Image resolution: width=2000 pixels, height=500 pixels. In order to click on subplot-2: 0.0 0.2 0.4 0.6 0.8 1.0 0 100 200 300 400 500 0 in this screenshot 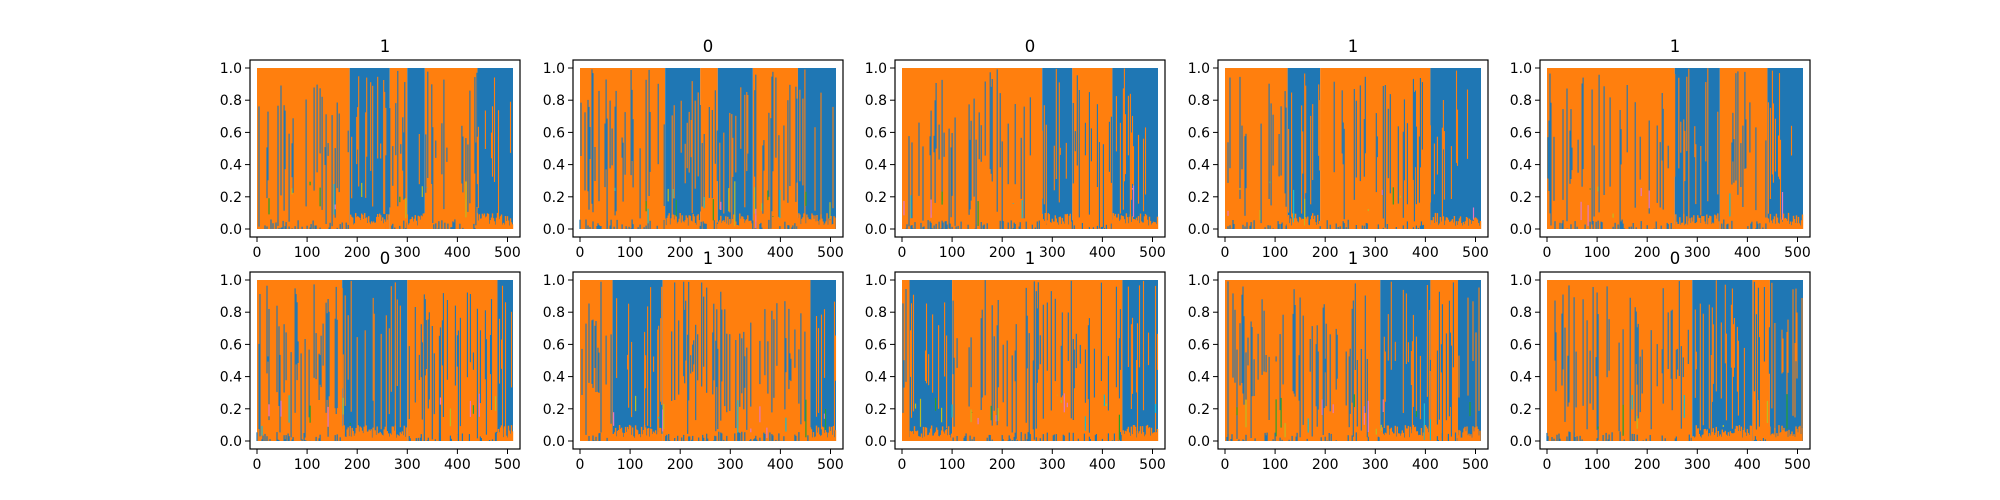, I will do `click(693, 149)`.